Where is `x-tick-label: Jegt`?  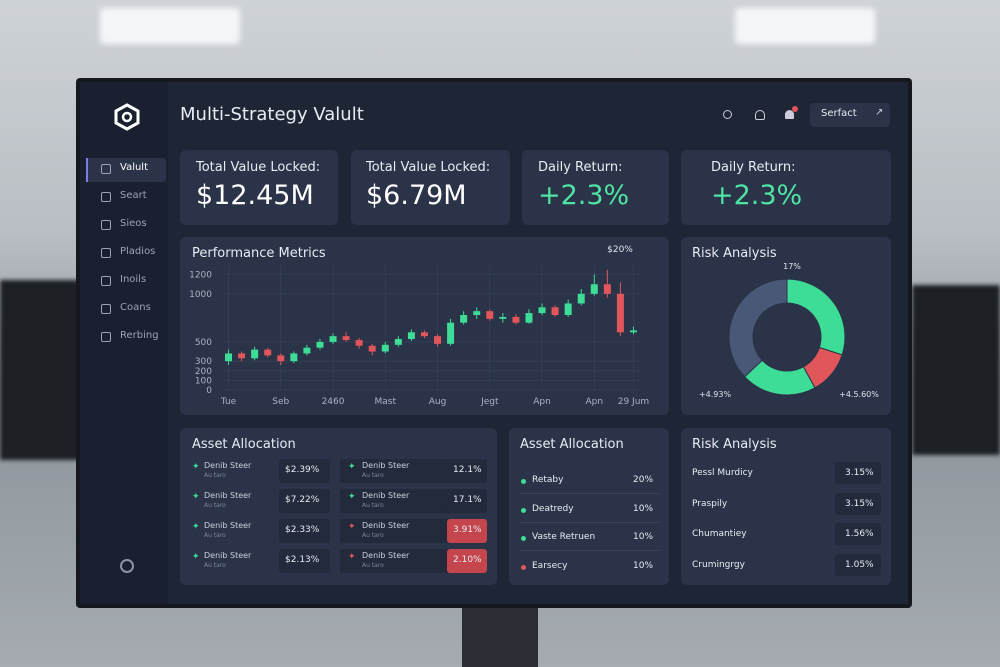
x-tick-label: Jegt is located at coordinates (489, 402).